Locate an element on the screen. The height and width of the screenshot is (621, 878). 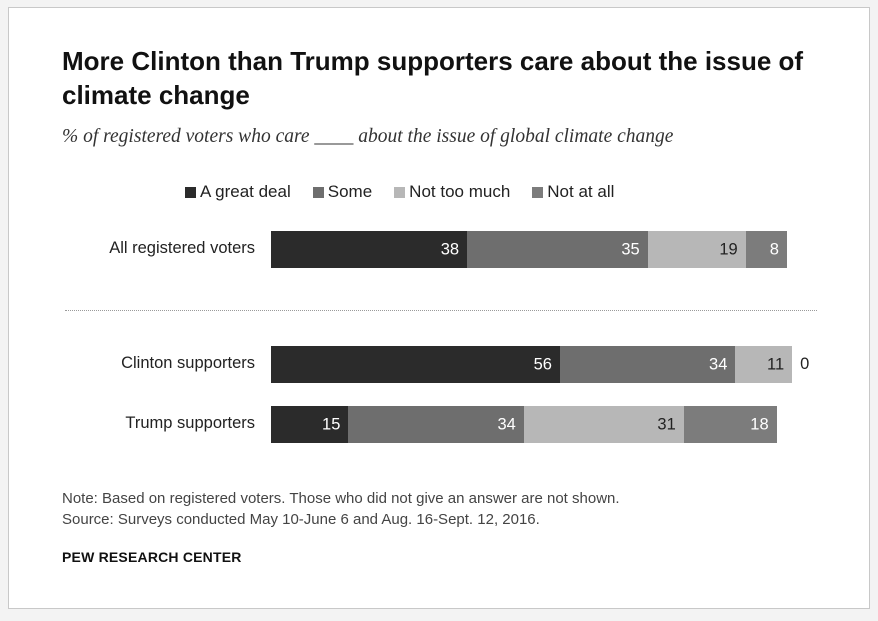
legend-item-not-at-all: Not at all is located at coordinates (573, 192).